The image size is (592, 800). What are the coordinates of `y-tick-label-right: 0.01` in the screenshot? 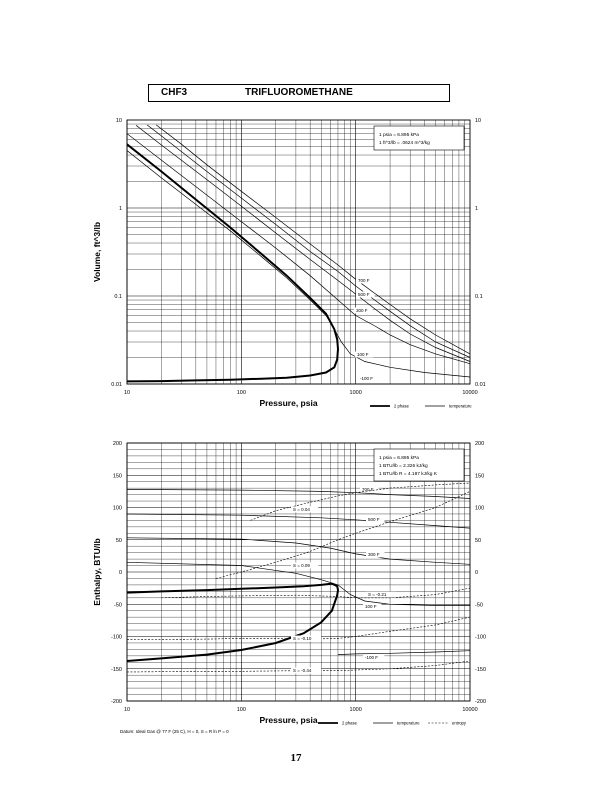 It's located at (480, 385).